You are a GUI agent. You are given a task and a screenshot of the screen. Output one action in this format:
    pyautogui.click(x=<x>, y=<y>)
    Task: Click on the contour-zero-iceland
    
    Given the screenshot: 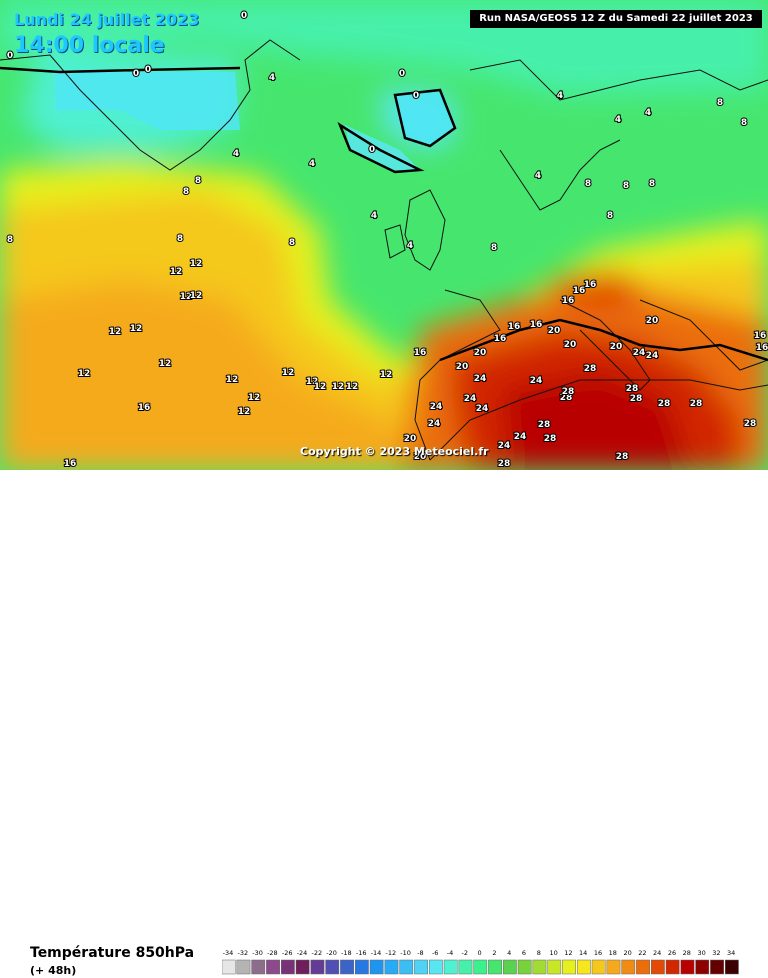 What is the action you would take?
    pyautogui.click(x=425, y=118)
    